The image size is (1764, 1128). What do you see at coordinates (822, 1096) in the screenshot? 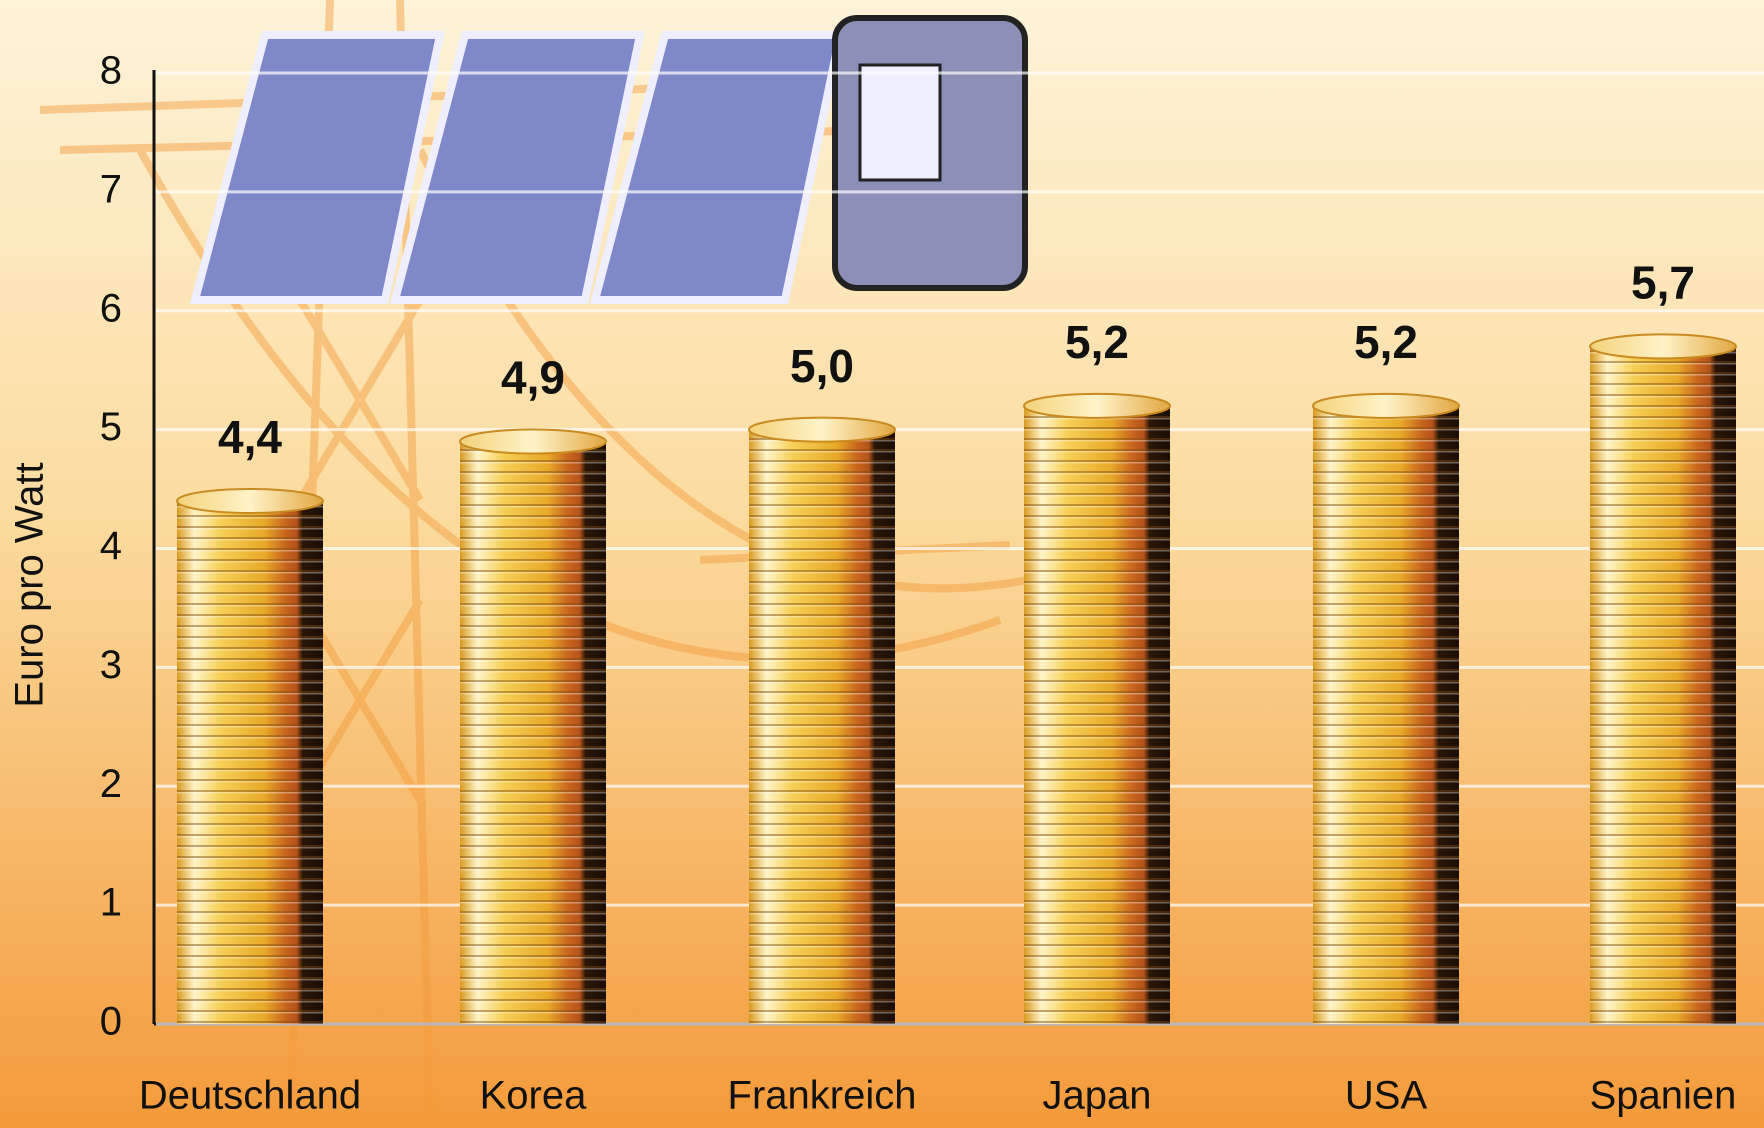
I see `x-tick-label: Frankreich` at bounding box center [822, 1096].